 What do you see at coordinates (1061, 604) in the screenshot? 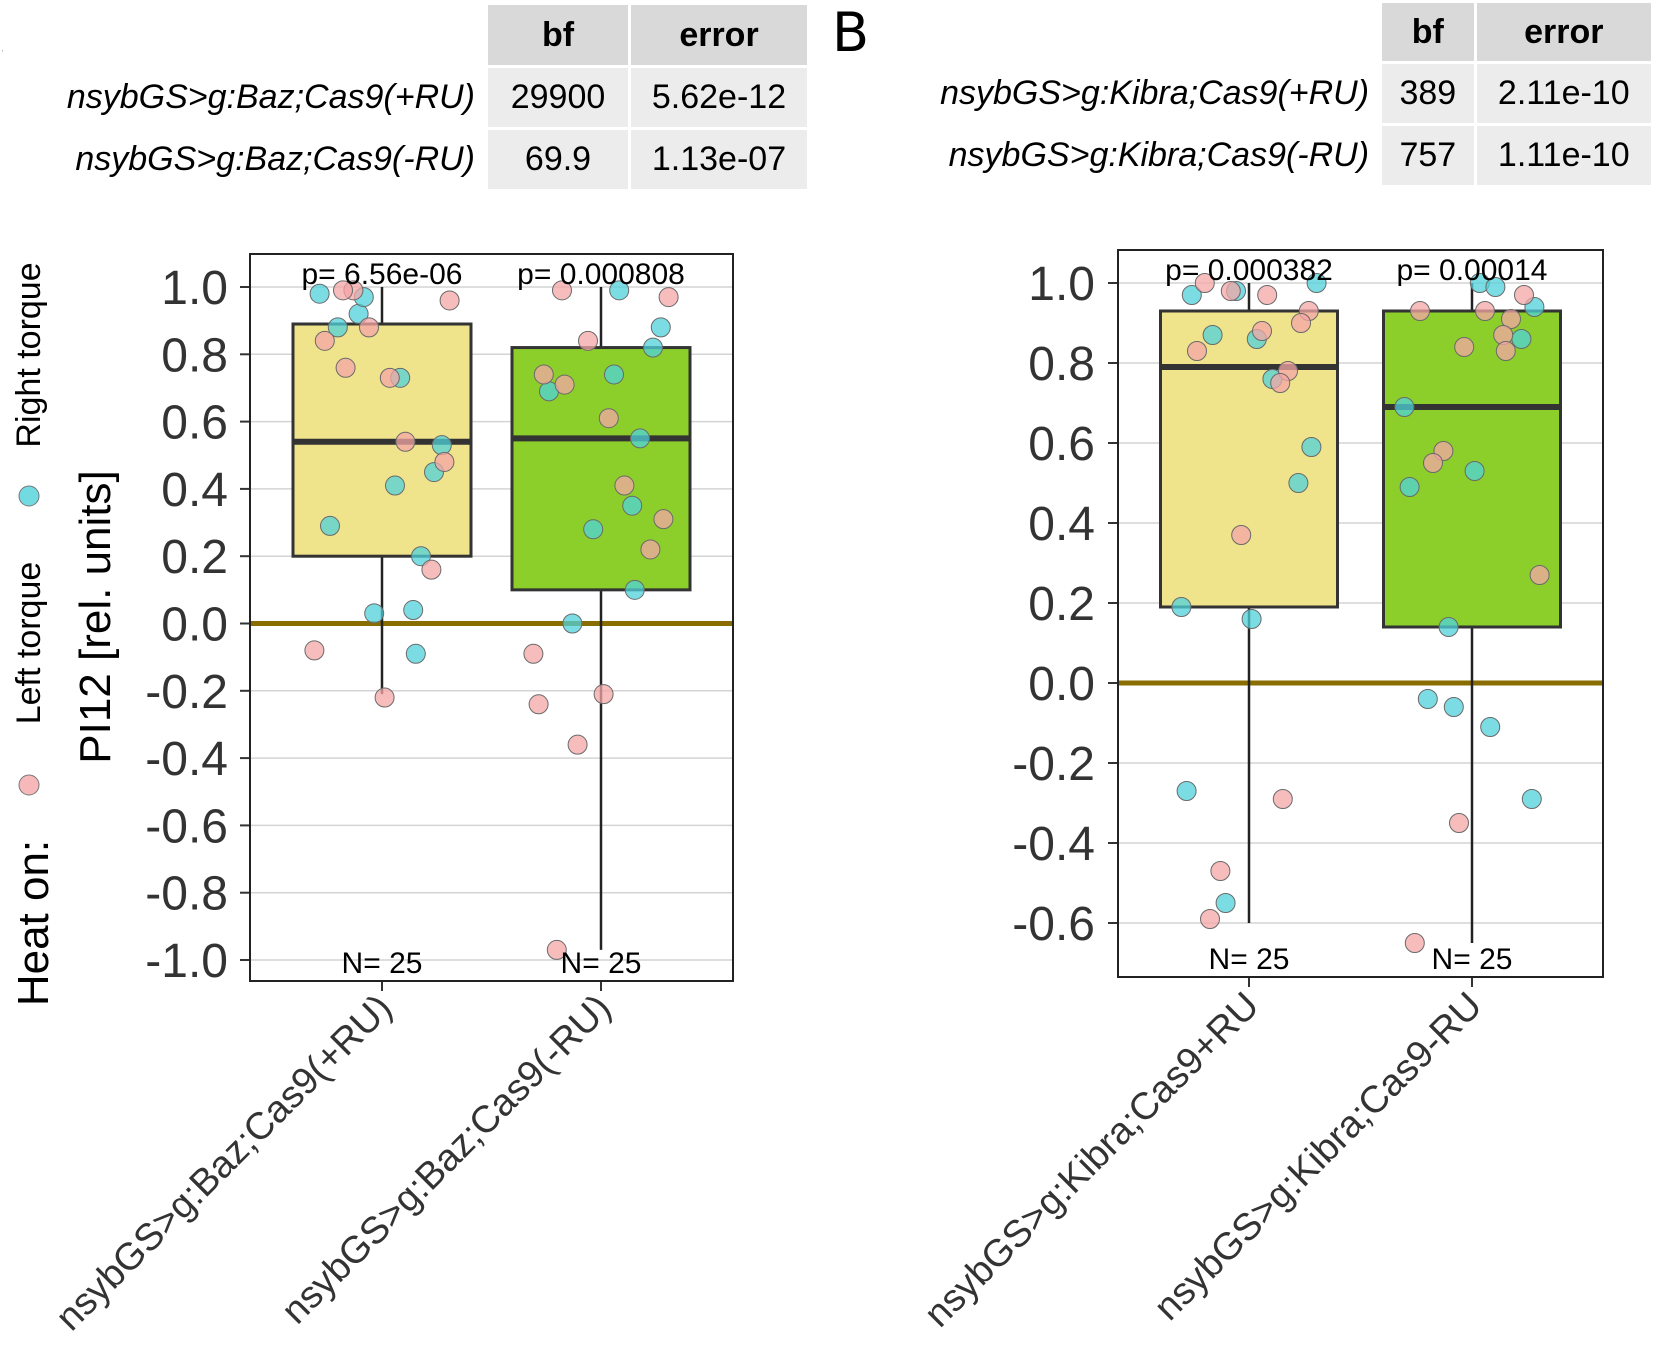
I see `y-tick-label: 0.2` at bounding box center [1061, 604].